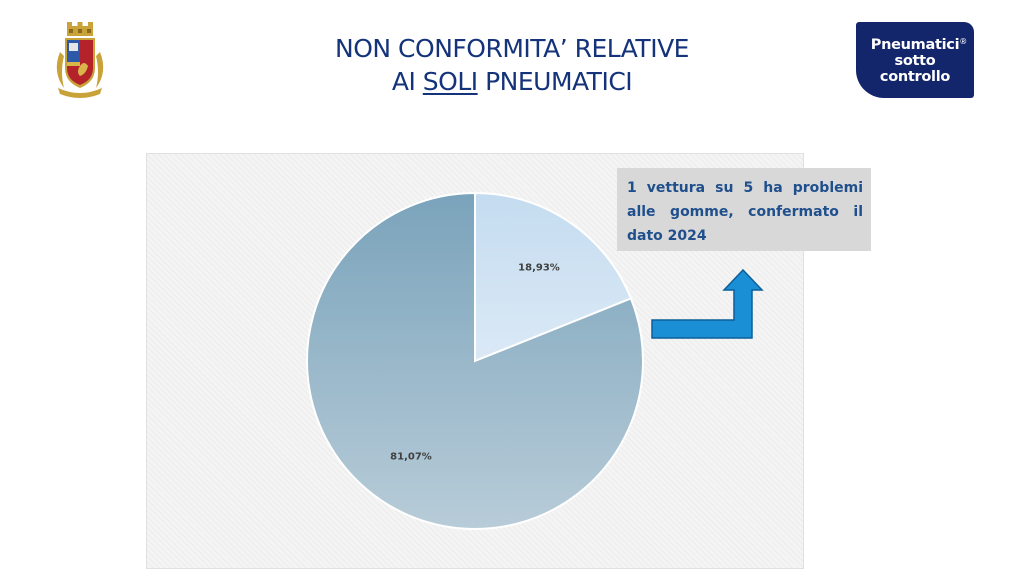 The height and width of the screenshot is (576, 1024). What do you see at coordinates (963, 41) in the screenshot?
I see `registered-mark: ®` at bounding box center [963, 41].